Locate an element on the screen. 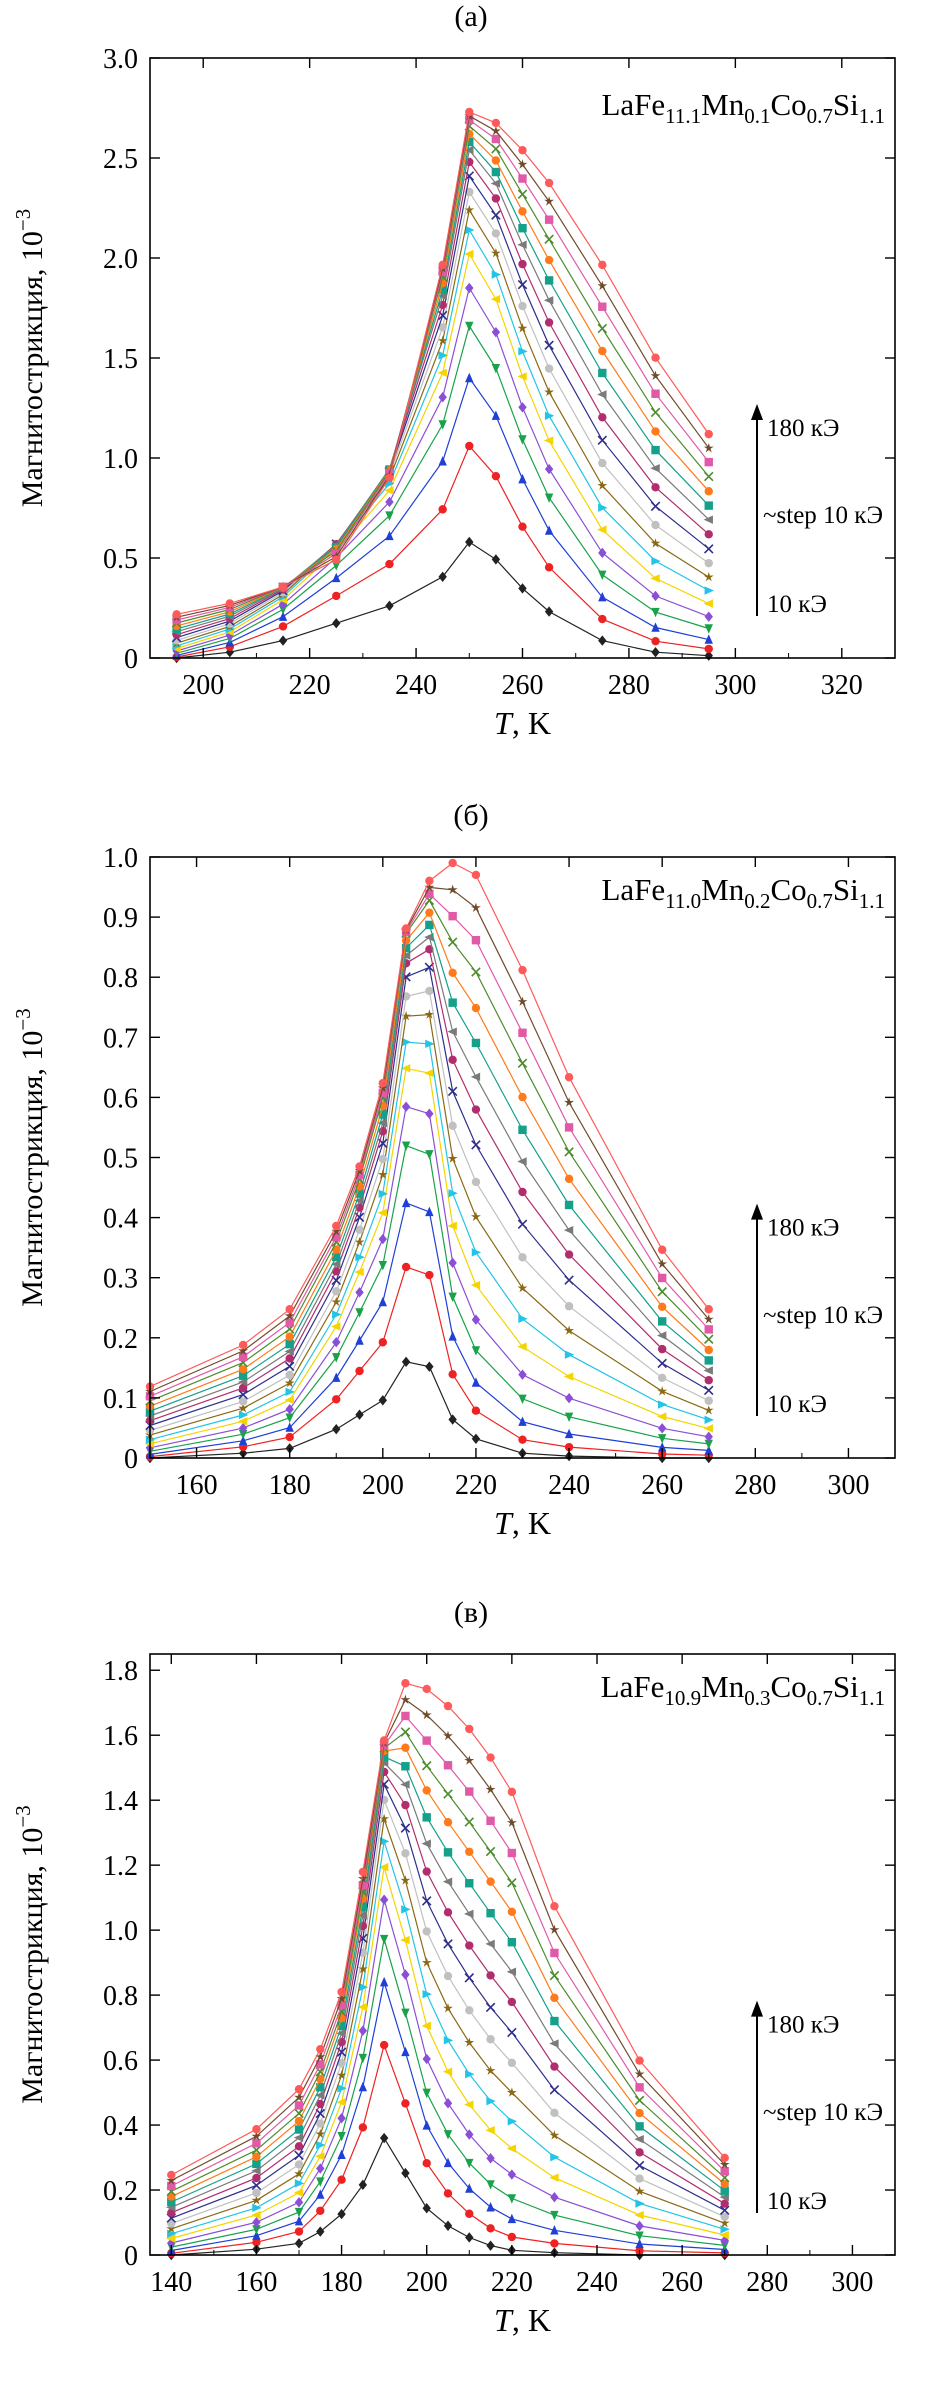 Image resolution: width=942 pixels, height=2382 pixels. y-tick-label: 1.5 is located at coordinates (120, 359).